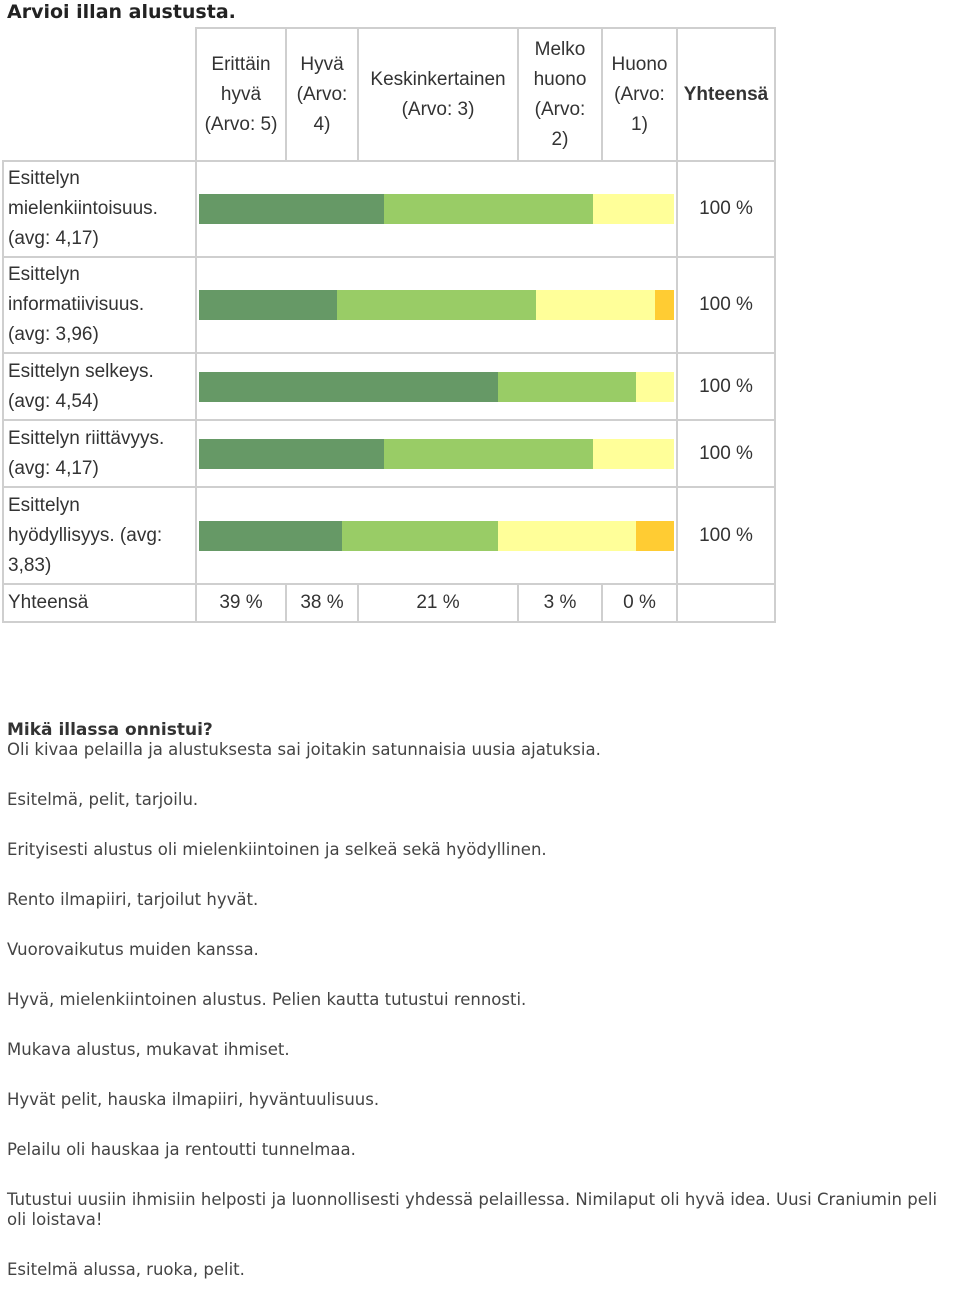 The width and height of the screenshot is (960, 1310). What do you see at coordinates (99, 535) in the screenshot?
I see `question-label: Esittelyn hyödyllisyys. (avg: 3,83)` at bounding box center [99, 535].